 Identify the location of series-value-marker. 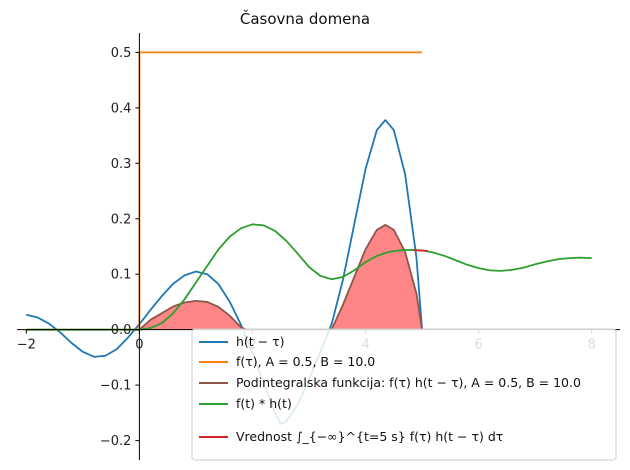
(420, 250).